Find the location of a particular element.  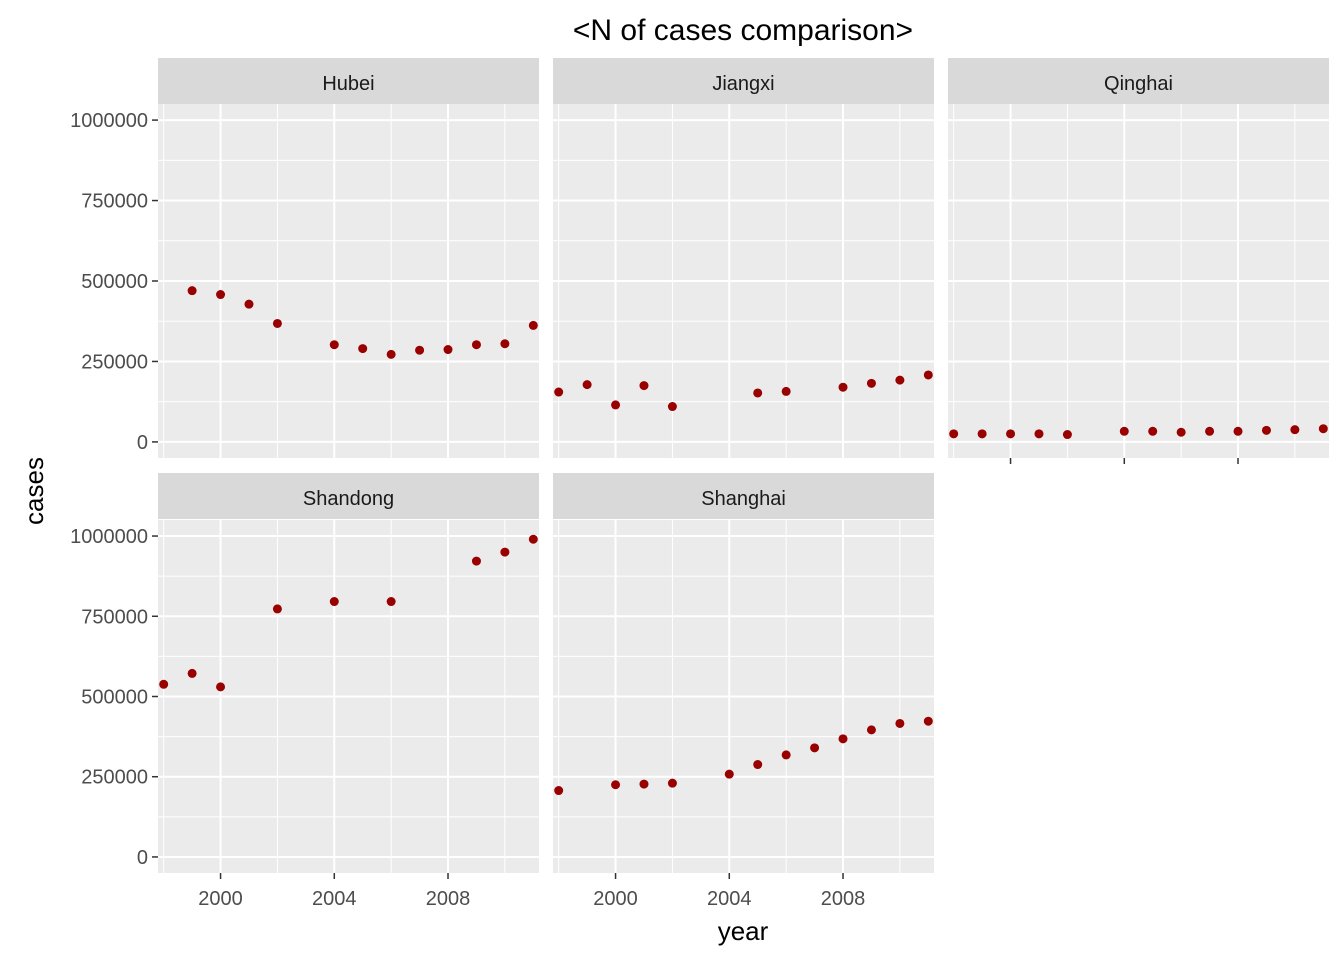

x-axis-title: year is located at coordinates (743, 931).